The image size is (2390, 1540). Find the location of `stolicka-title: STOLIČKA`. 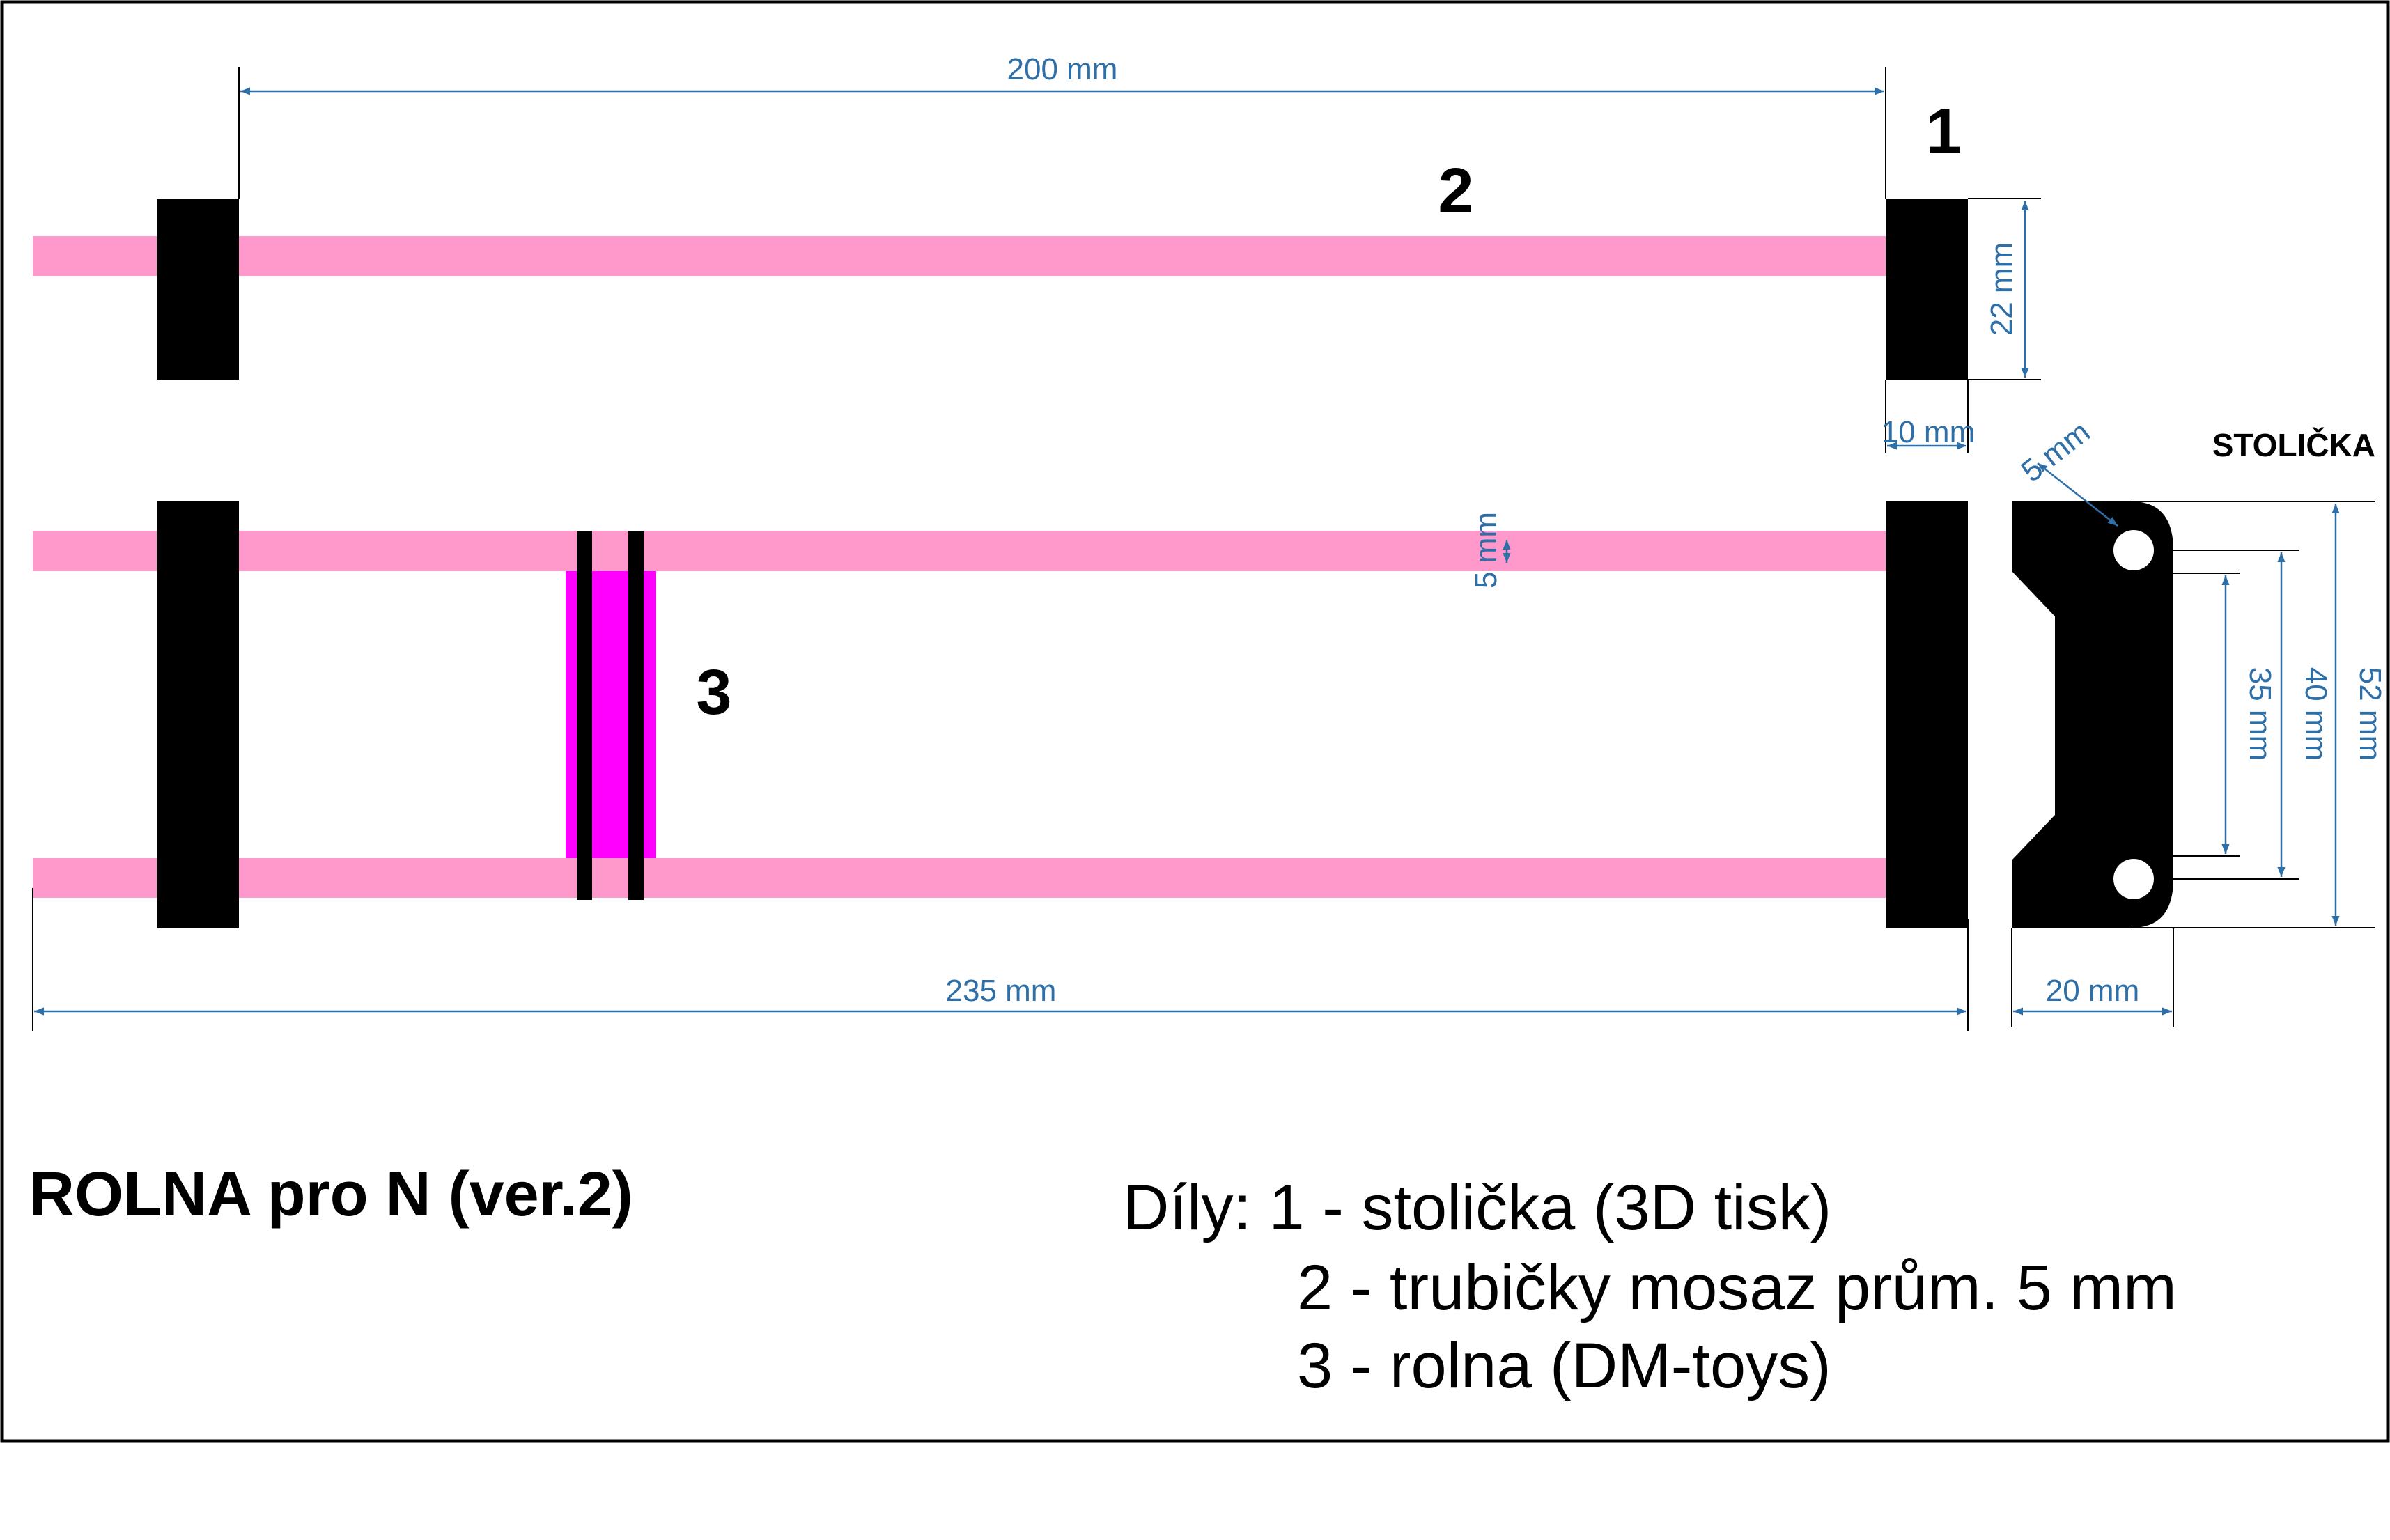

stolicka-title: STOLIČKA is located at coordinates (2293, 445).